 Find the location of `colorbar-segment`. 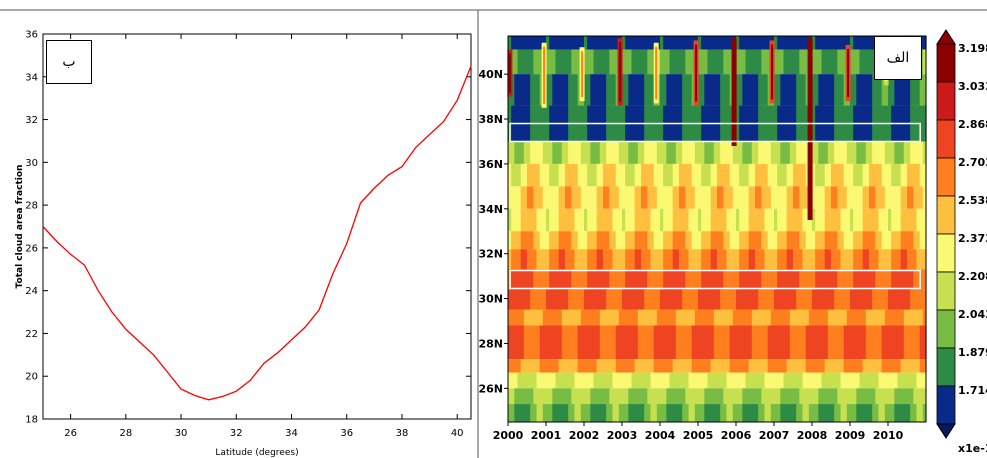

colorbar-segment is located at coordinates (946, 329).